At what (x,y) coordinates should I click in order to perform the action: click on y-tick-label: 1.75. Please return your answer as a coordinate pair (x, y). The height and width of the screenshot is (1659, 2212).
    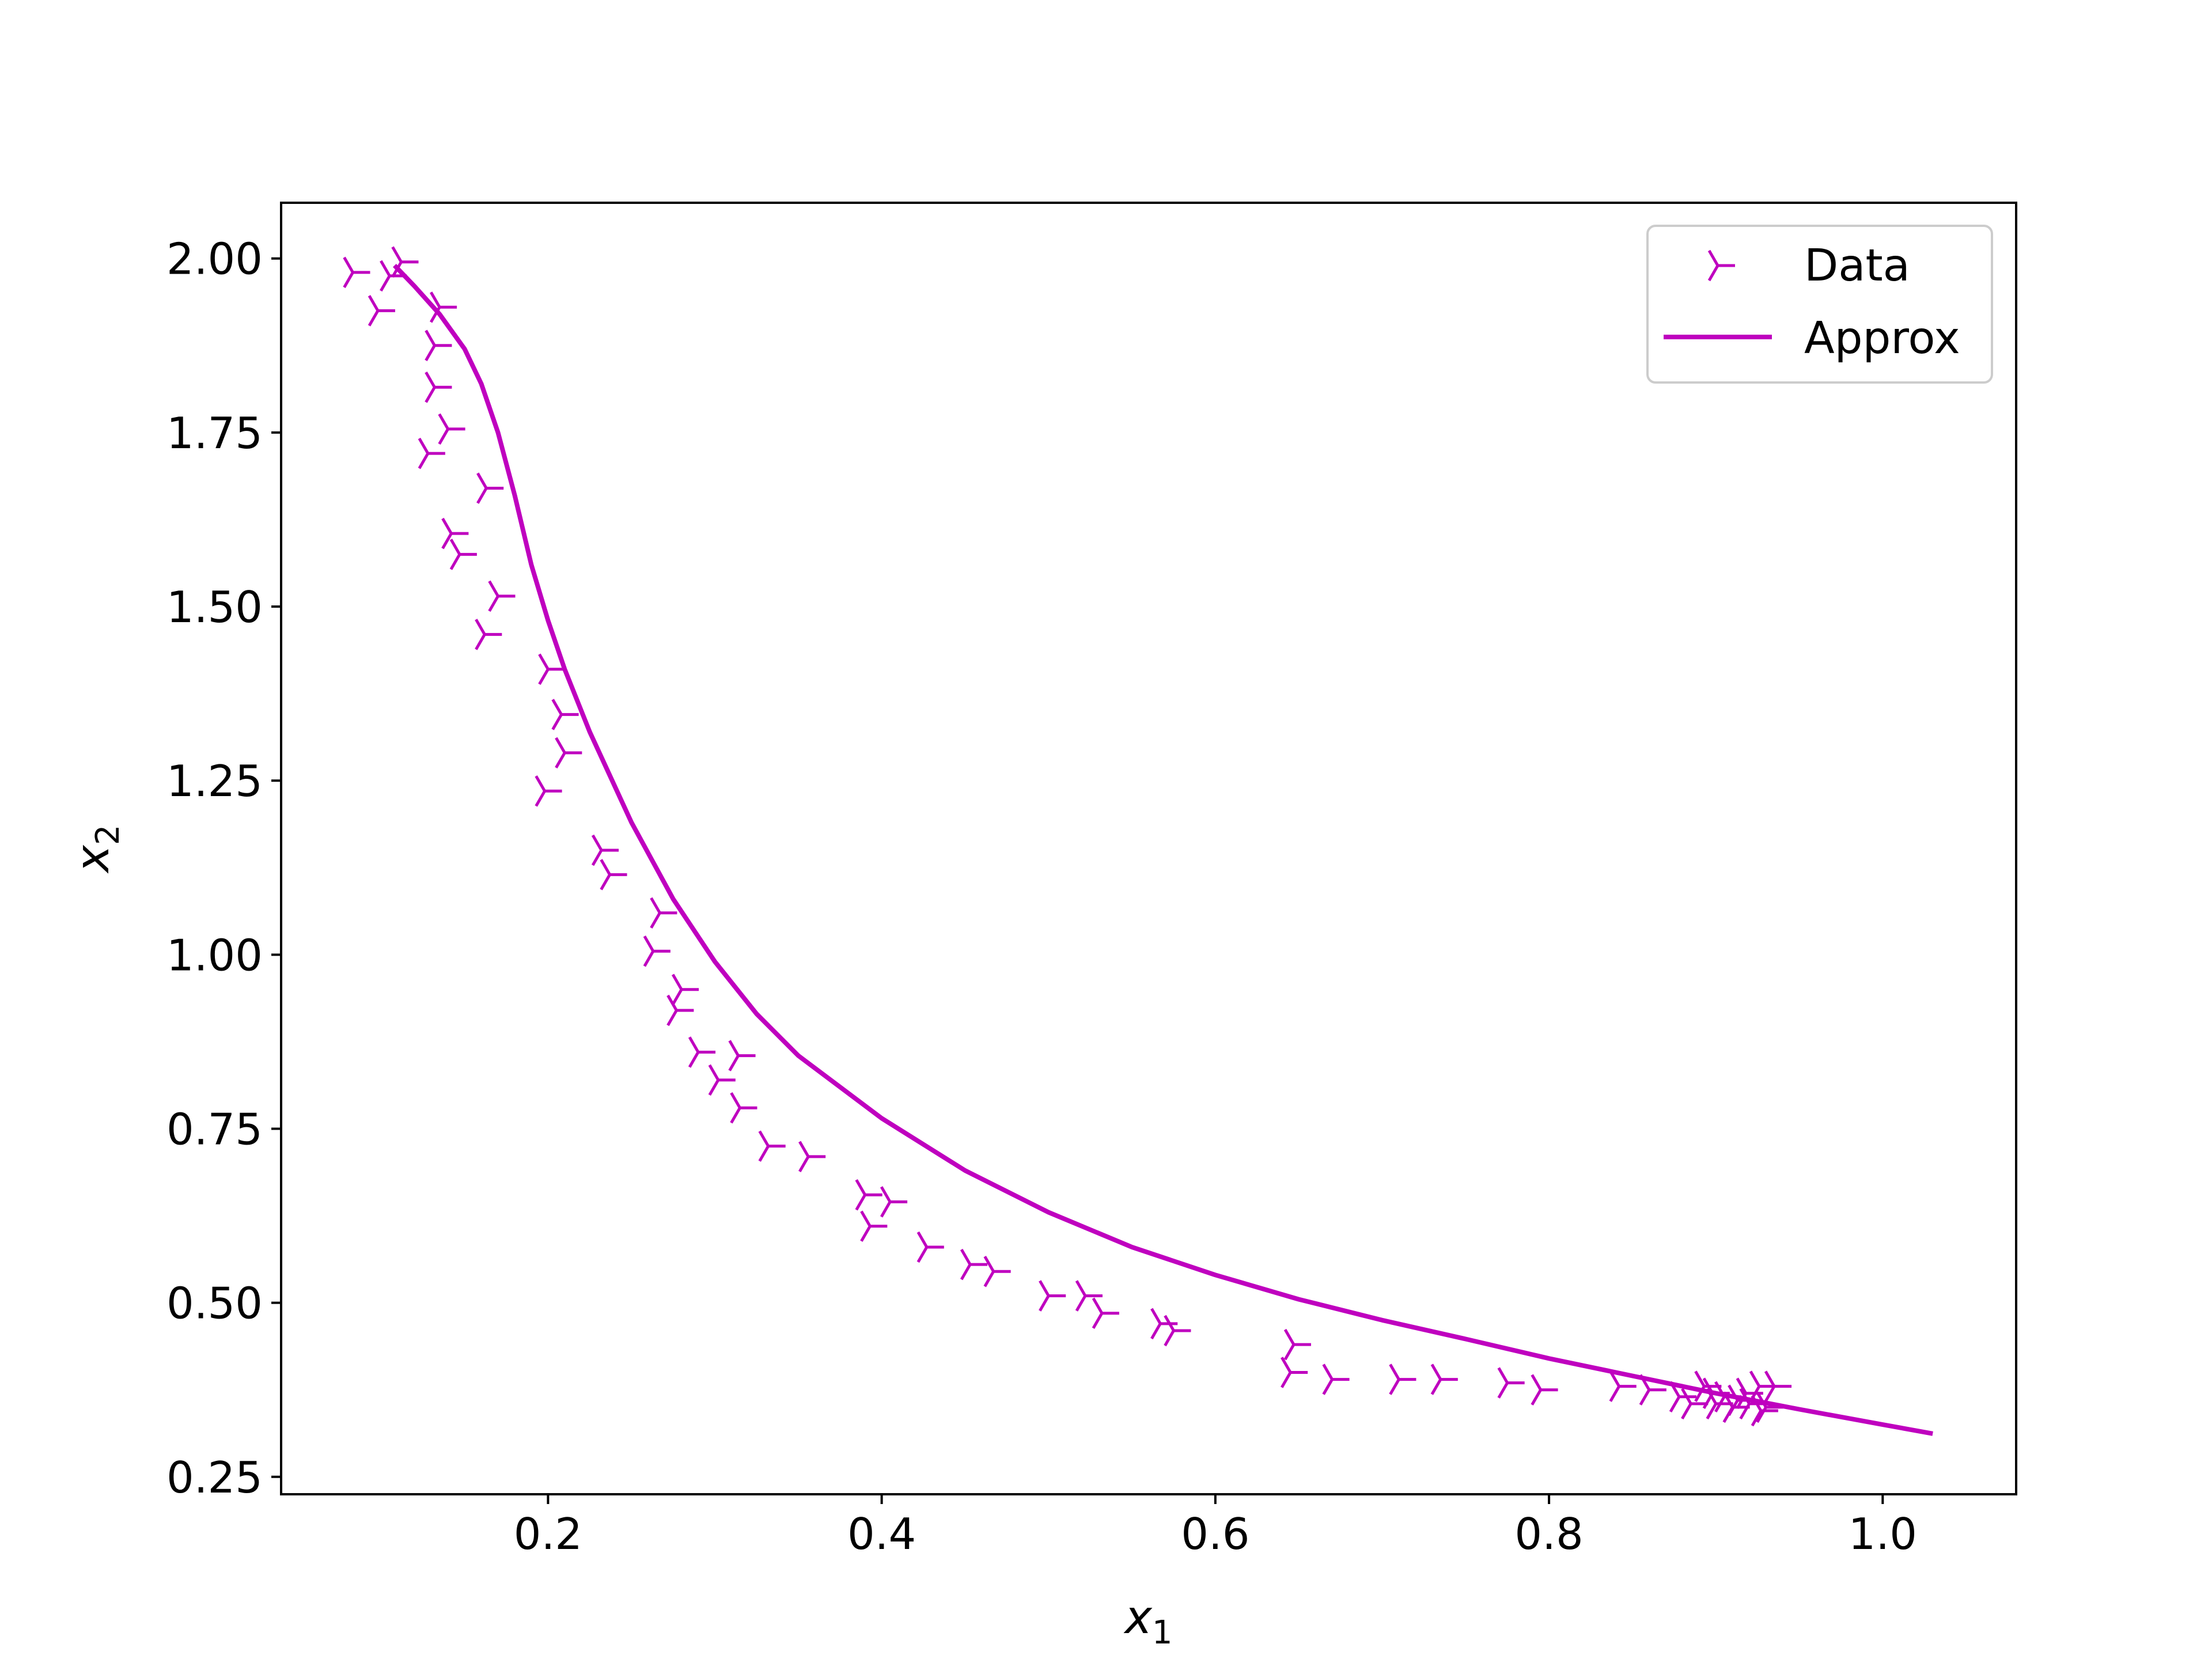
    Looking at the image, I should click on (214, 433).